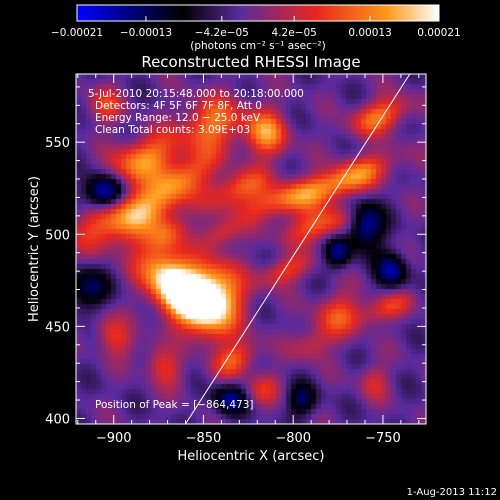 This screenshot has height=500, width=500. I want to click on x-tick-label: −900, so click(114, 438).